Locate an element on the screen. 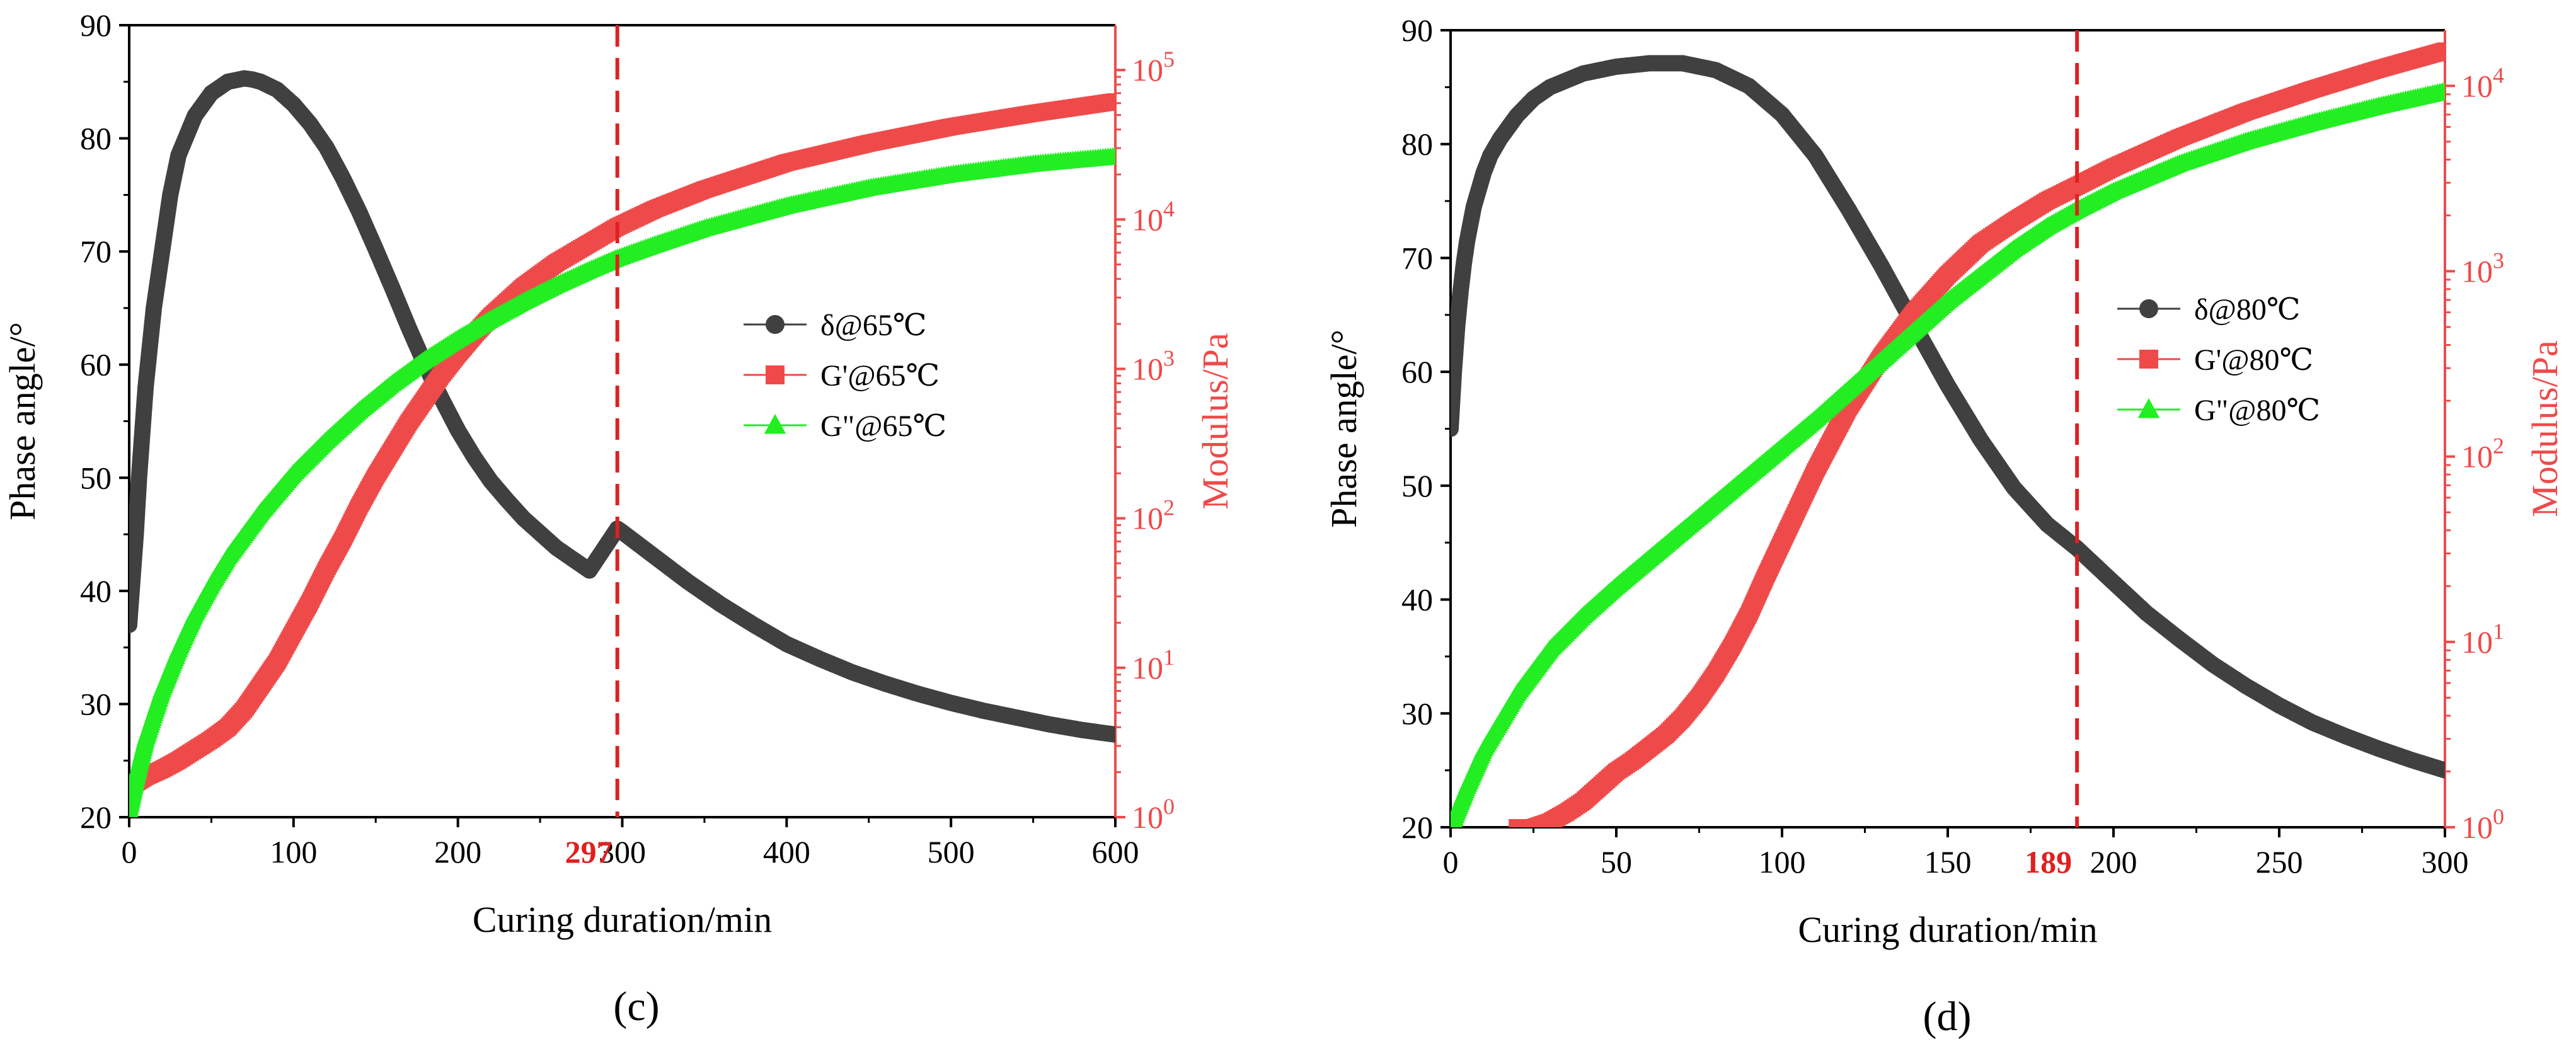 This screenshot has width=2576, height=1044. legend-entry: G'@80℃ is located at coordinates (2253, 360).